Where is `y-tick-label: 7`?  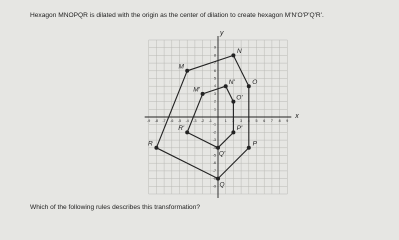
y-tick-label: 7 is located at coordinates (215, 63).